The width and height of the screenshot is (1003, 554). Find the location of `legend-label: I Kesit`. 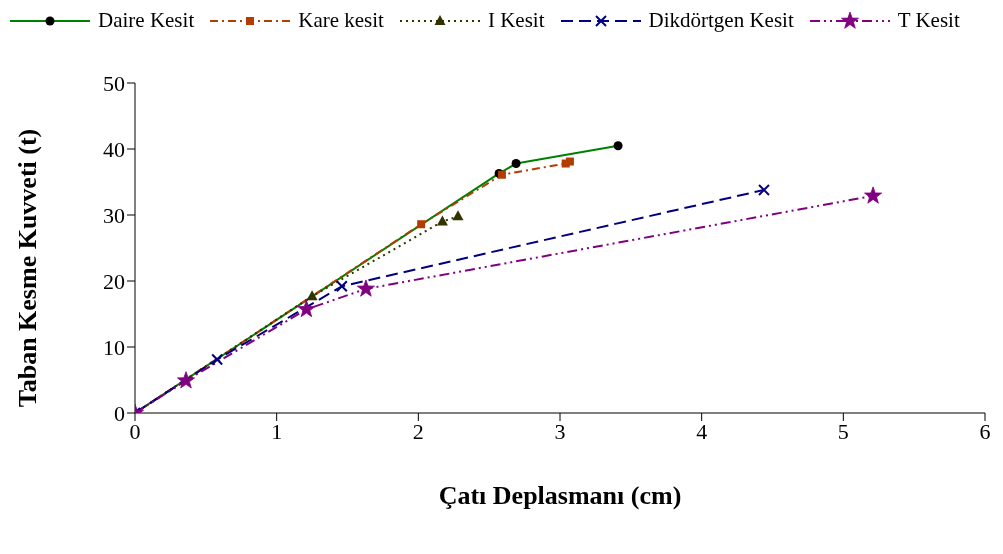

legend-label: I Kesit is located at coordinates (516, 20).